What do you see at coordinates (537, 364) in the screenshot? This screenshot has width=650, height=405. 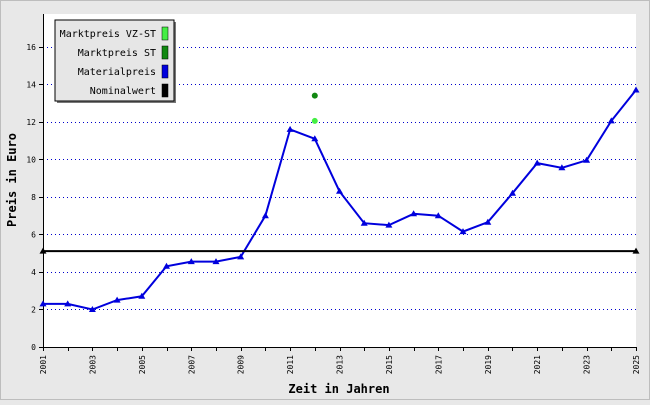 I see `x-tick-label: 2021` at bounding box center [537, 364].